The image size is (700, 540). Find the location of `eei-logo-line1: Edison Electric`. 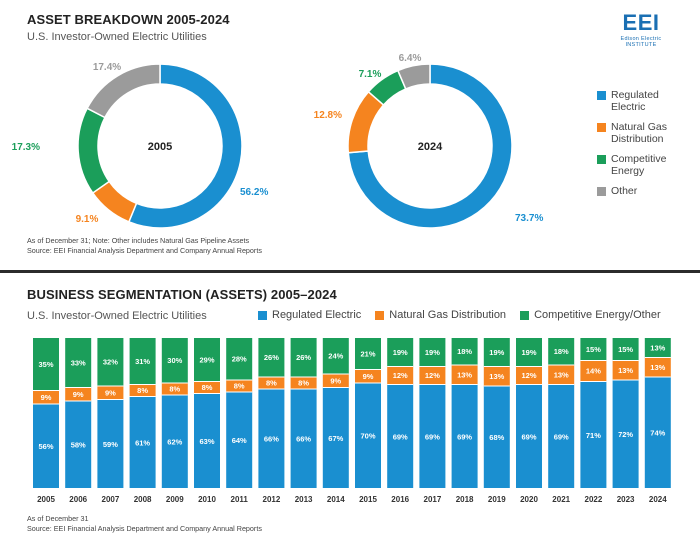

eei-logo-line1: Edison Electric is located at coordinates (641, 39).